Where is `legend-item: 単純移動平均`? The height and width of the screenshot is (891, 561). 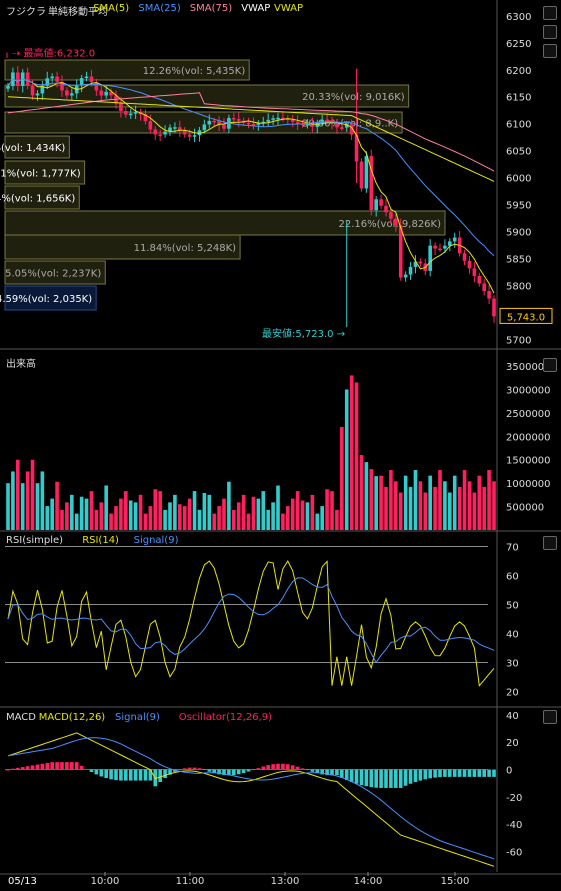
legend-item: 単純移動平均 is located at coordinates (78, 12).